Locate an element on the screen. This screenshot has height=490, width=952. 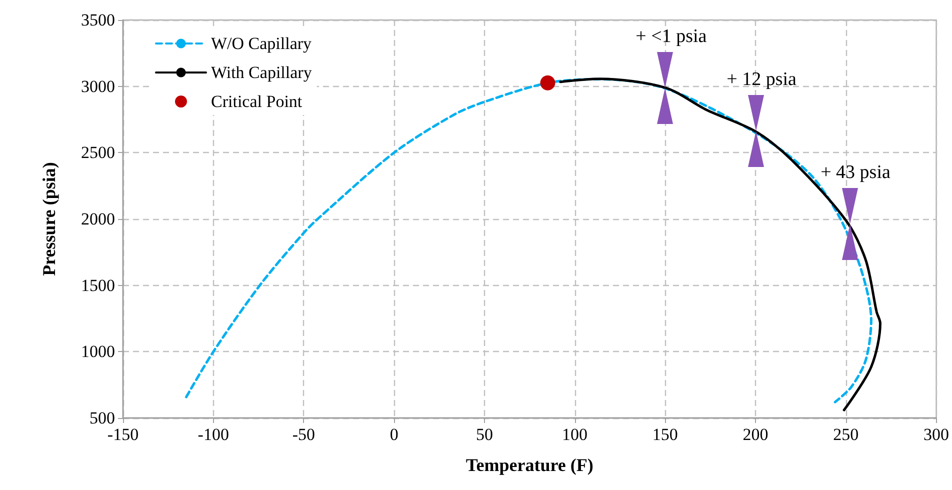
x-tick-label: 150 is located at coordinates (665, 434).